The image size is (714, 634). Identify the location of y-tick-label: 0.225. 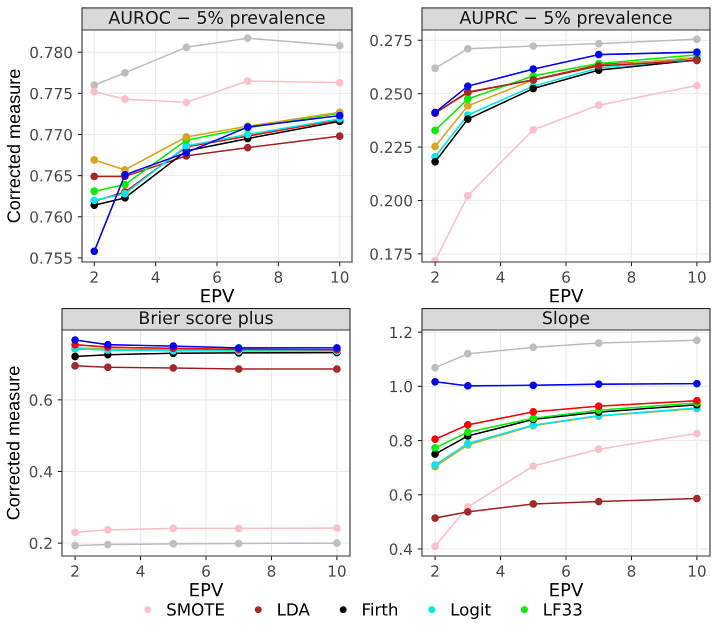
(391, 148).